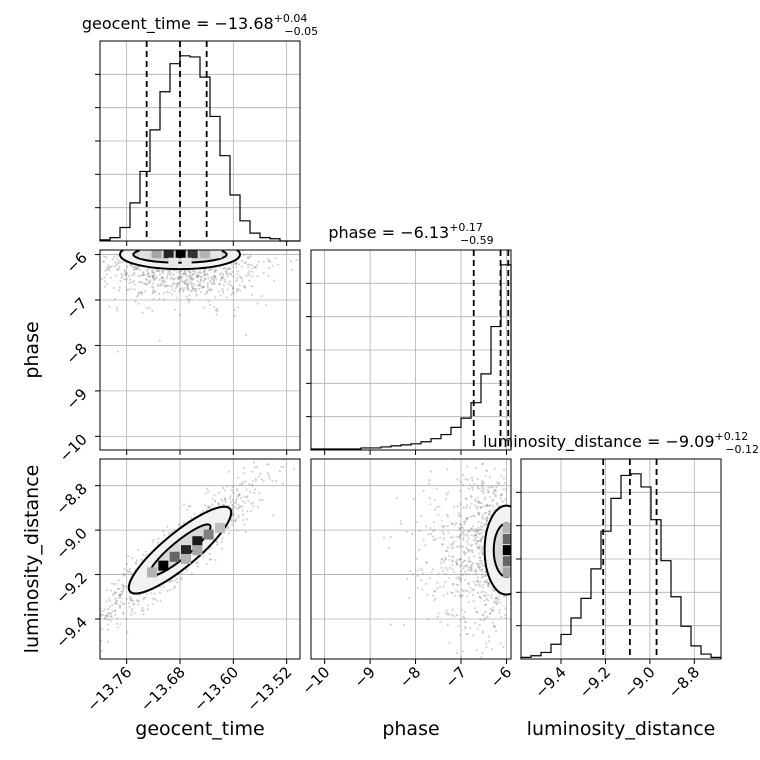  What do you see at coordinates (270, 689) in the screenshot?
I see `xtick-label-geocent_time: −13.52` at bounding box center [270, 689].